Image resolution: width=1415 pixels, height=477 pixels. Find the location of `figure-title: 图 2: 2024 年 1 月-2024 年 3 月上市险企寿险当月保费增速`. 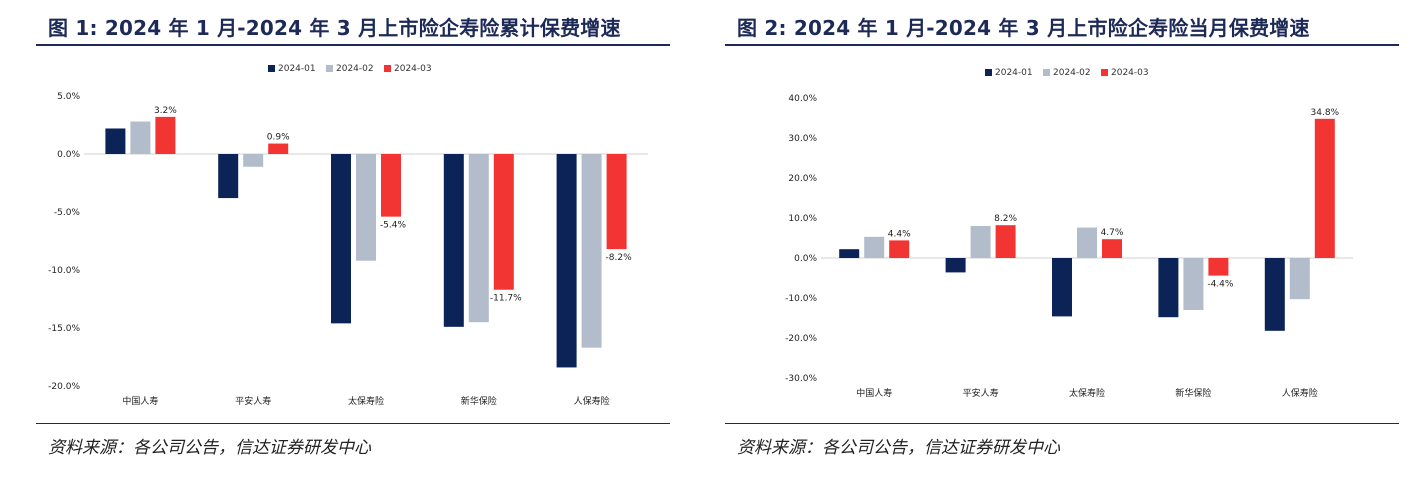

figure-title: 图 2: 2024 年 1 月-2024 年 3 月上市险企寿险当月保费增速 is located at coordinates (1023, 28).